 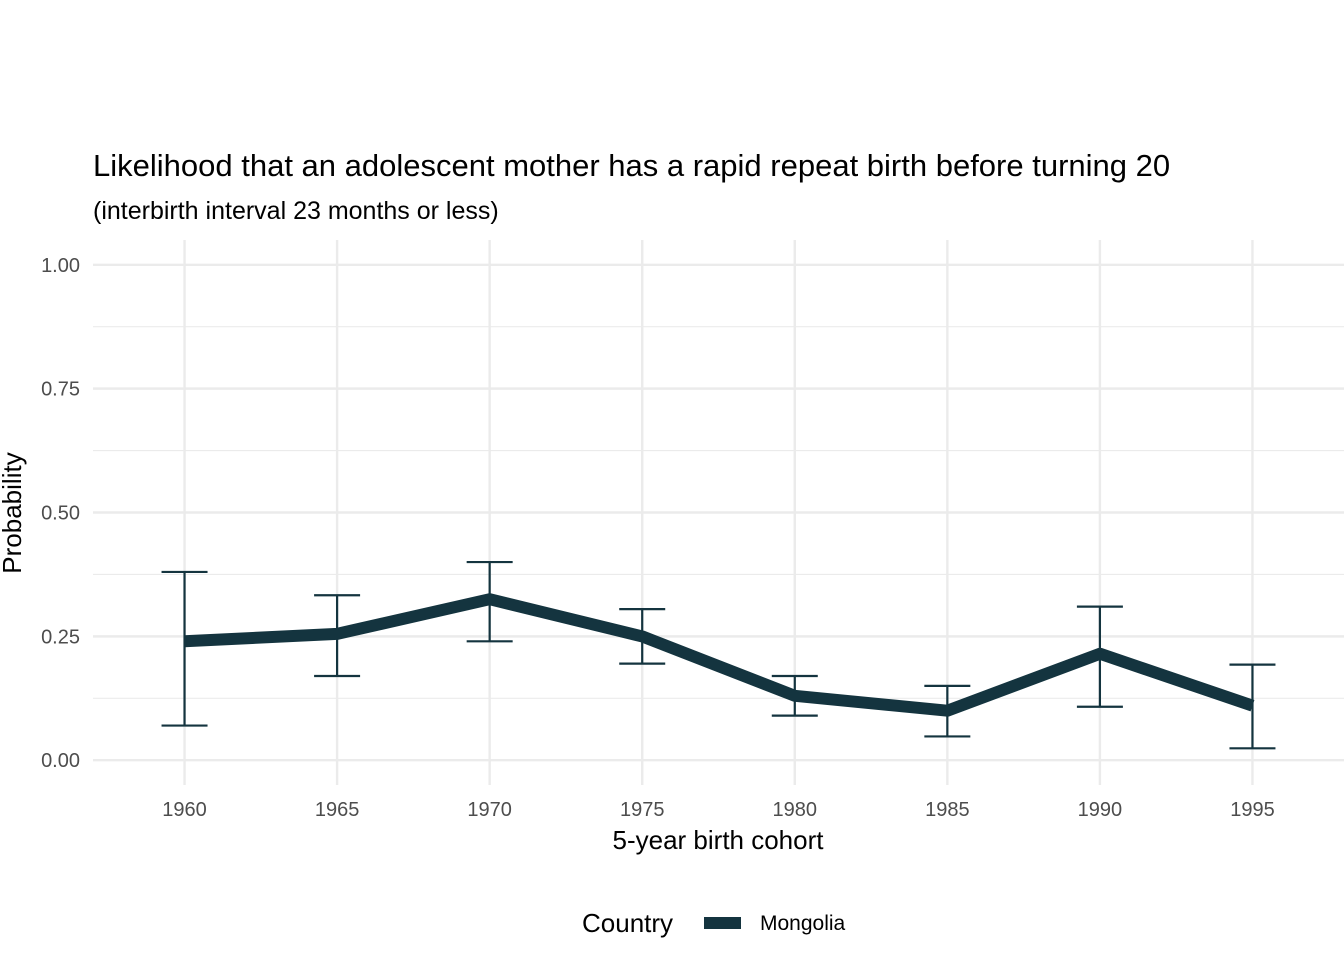 I want to click on y-tick-label: 0.25, so click(x=60, y=637).